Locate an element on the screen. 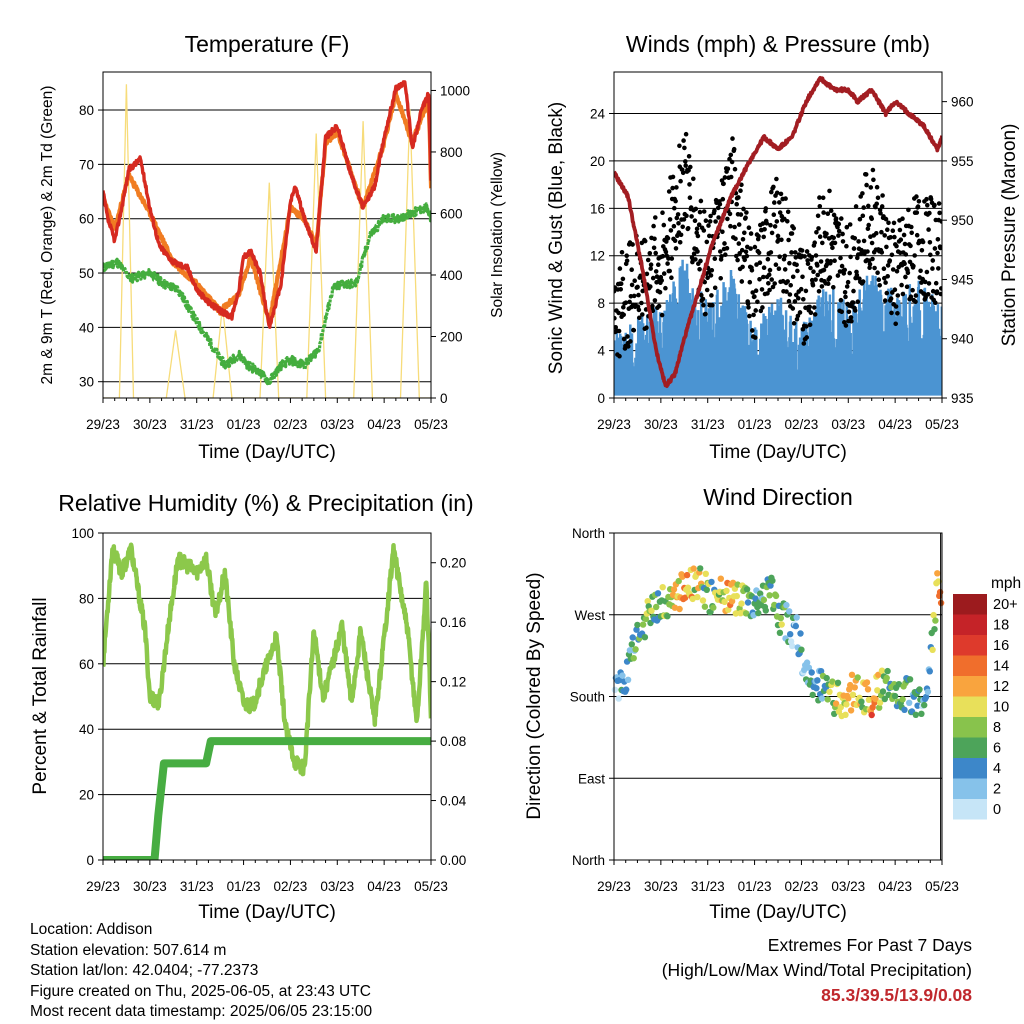 This screenshot has height=1024, width=1024. y-tick-label: North is located at coordinates (588, 860).